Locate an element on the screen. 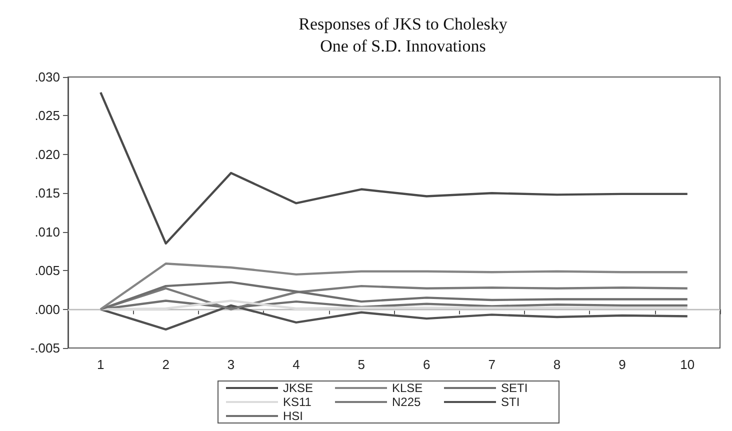  x-tick-label: 9 is located at coordinates (622, 364).